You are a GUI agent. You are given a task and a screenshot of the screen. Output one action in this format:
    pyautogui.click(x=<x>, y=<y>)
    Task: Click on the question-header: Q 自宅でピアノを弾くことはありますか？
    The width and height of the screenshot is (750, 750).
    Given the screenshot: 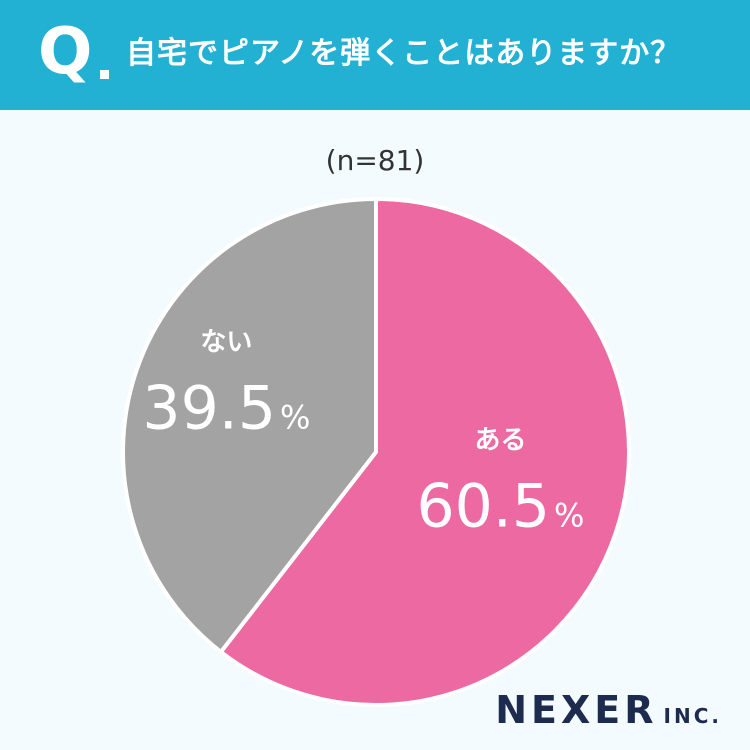 What is the action you would take?
    pyautogui.click(x=375, y=55)
    